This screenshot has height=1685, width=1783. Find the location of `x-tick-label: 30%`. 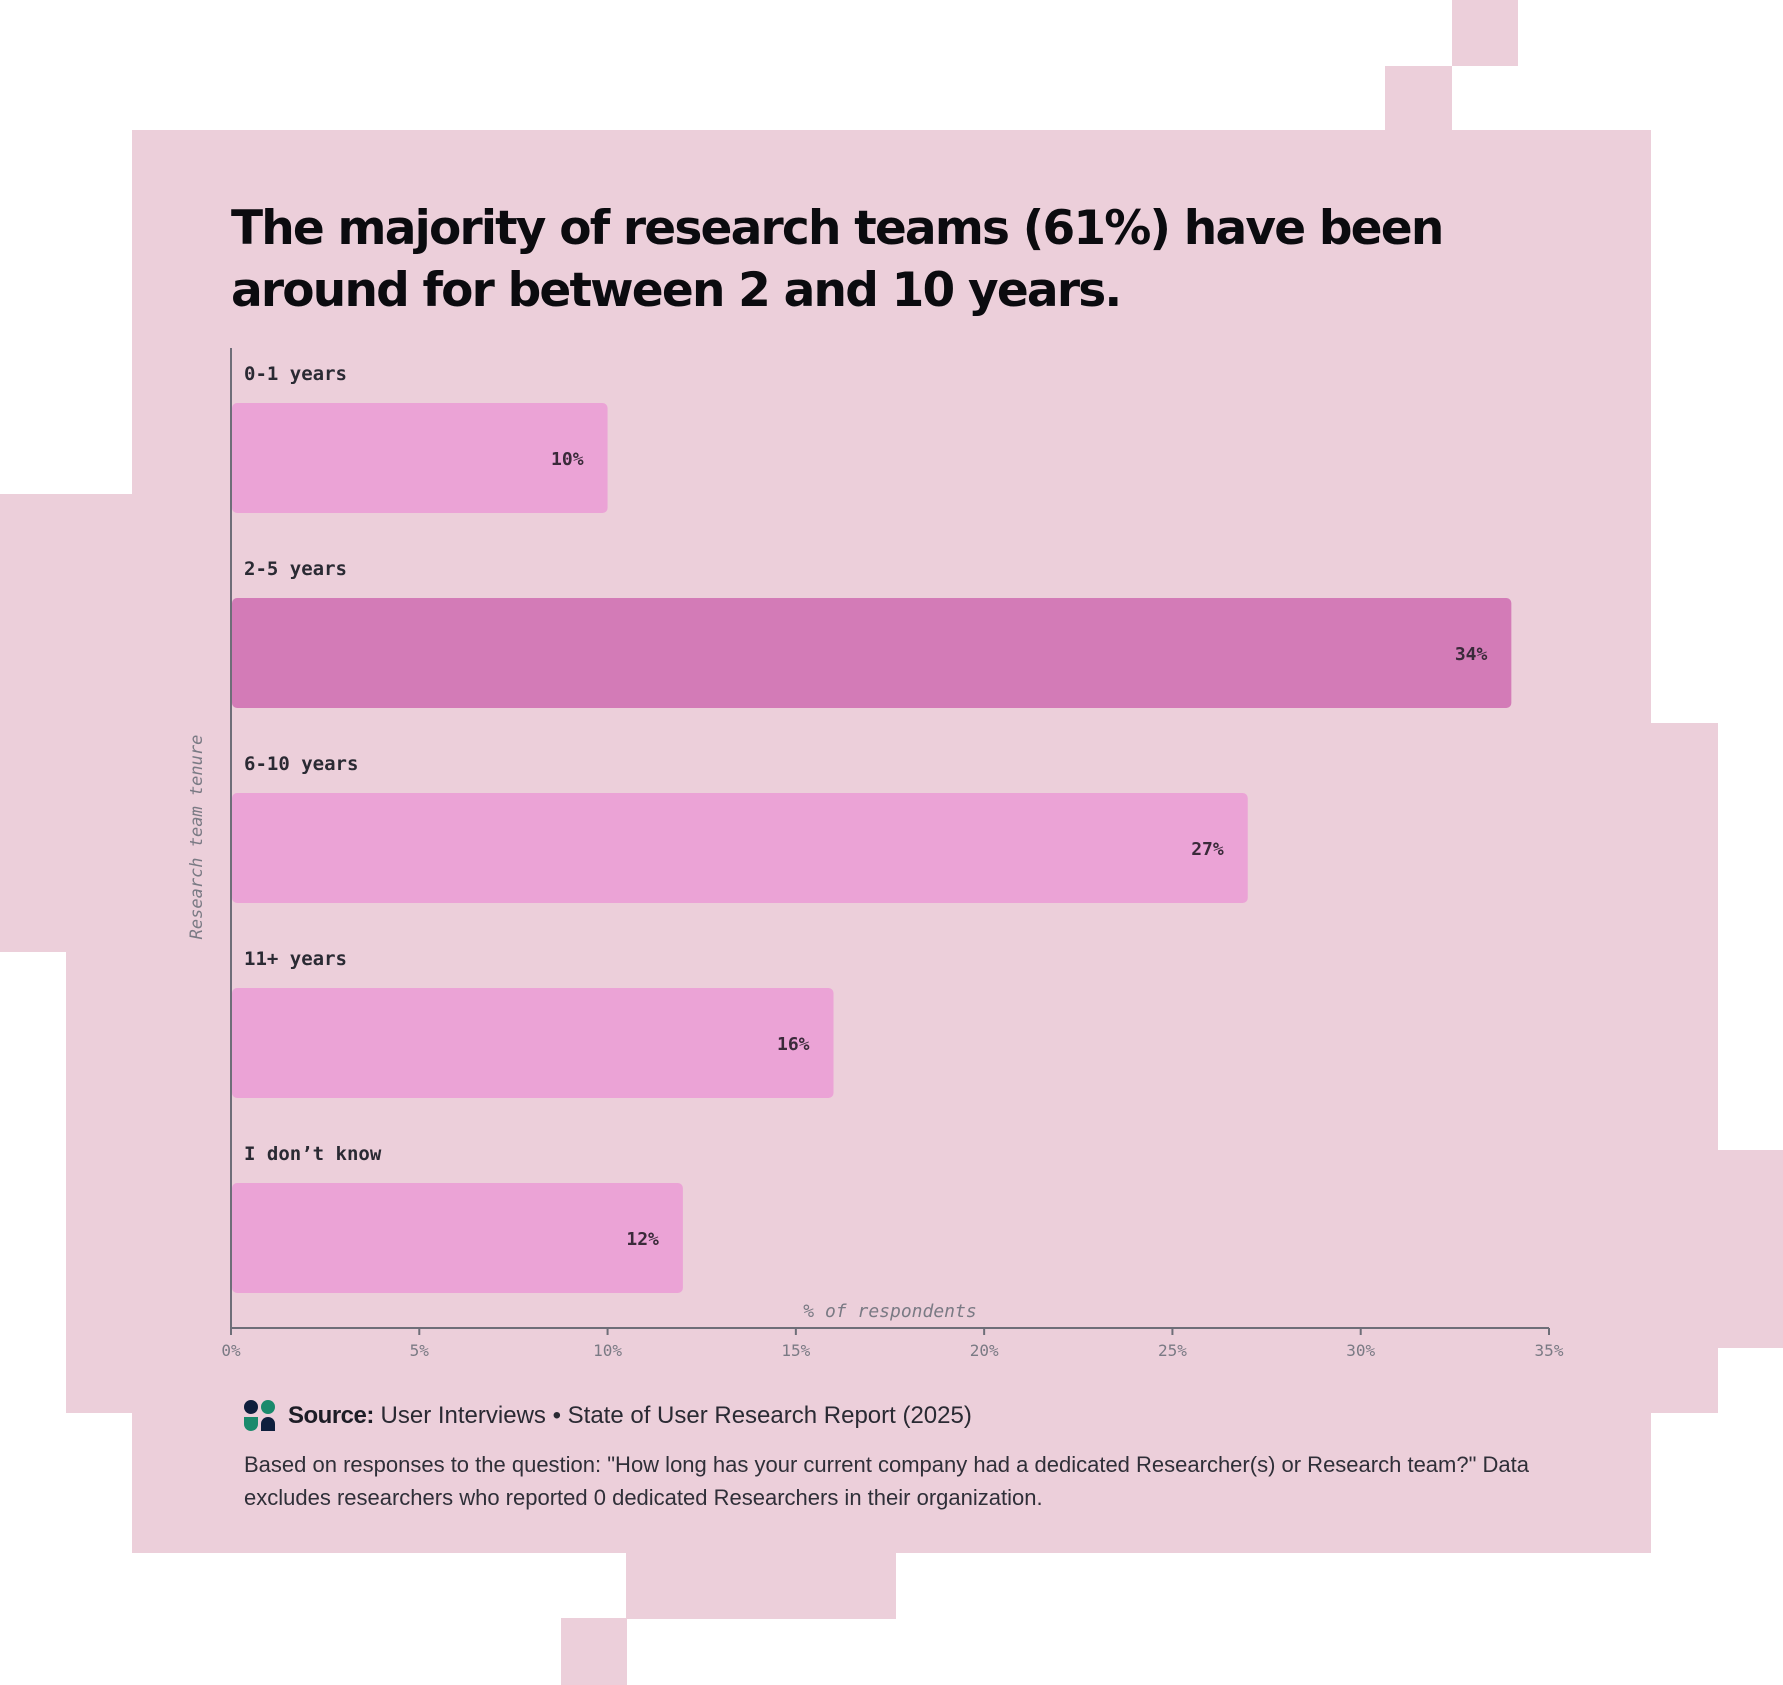

x-tick-label: 30% is located at coordinates (1360, 1350).